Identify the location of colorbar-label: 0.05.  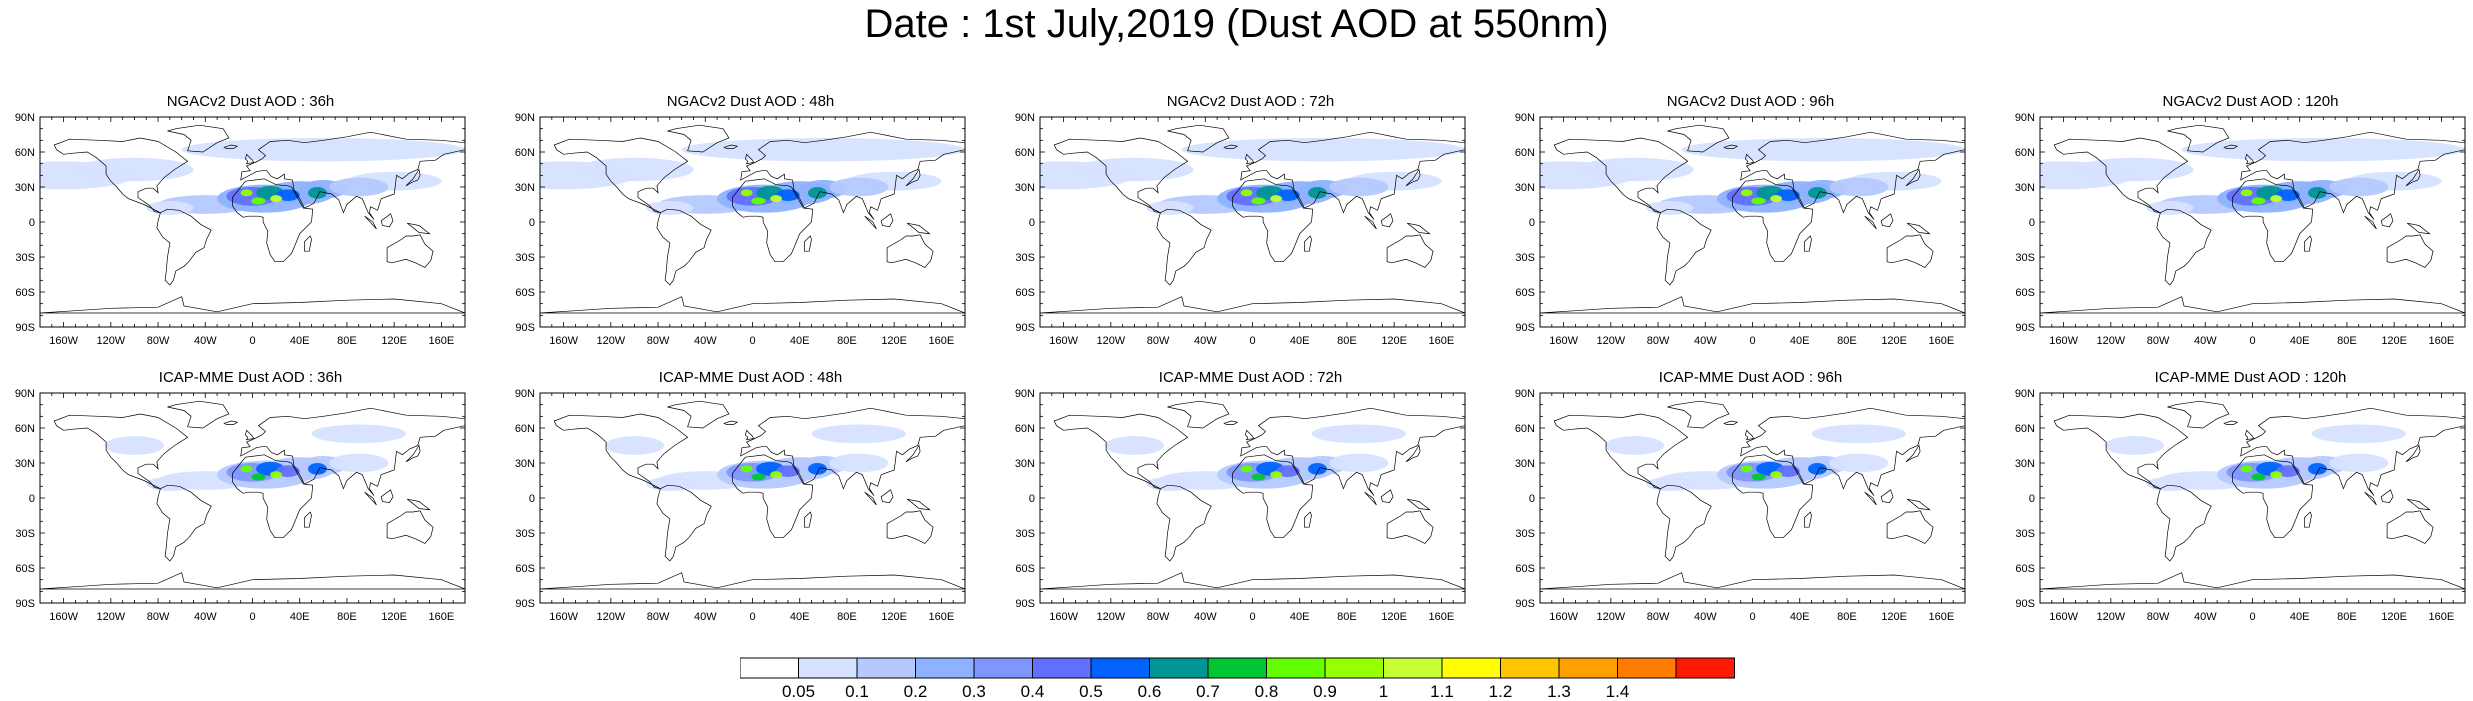
(798, 691).